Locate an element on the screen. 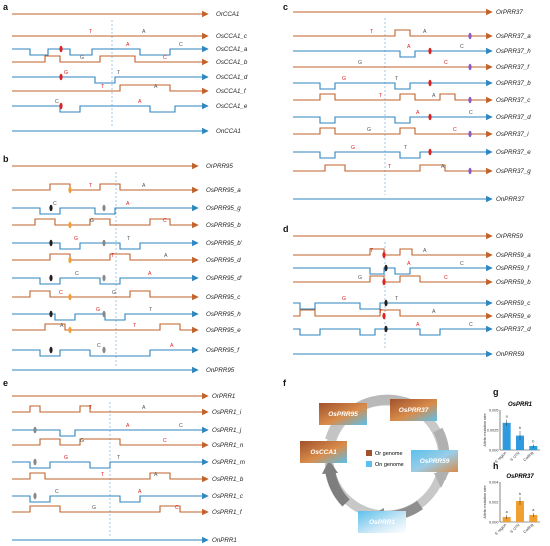 Image resolution: width=550 pixels, height=546 pixels. track-label-b-9: OsPRR95_e is located at coordinates (223, 330).